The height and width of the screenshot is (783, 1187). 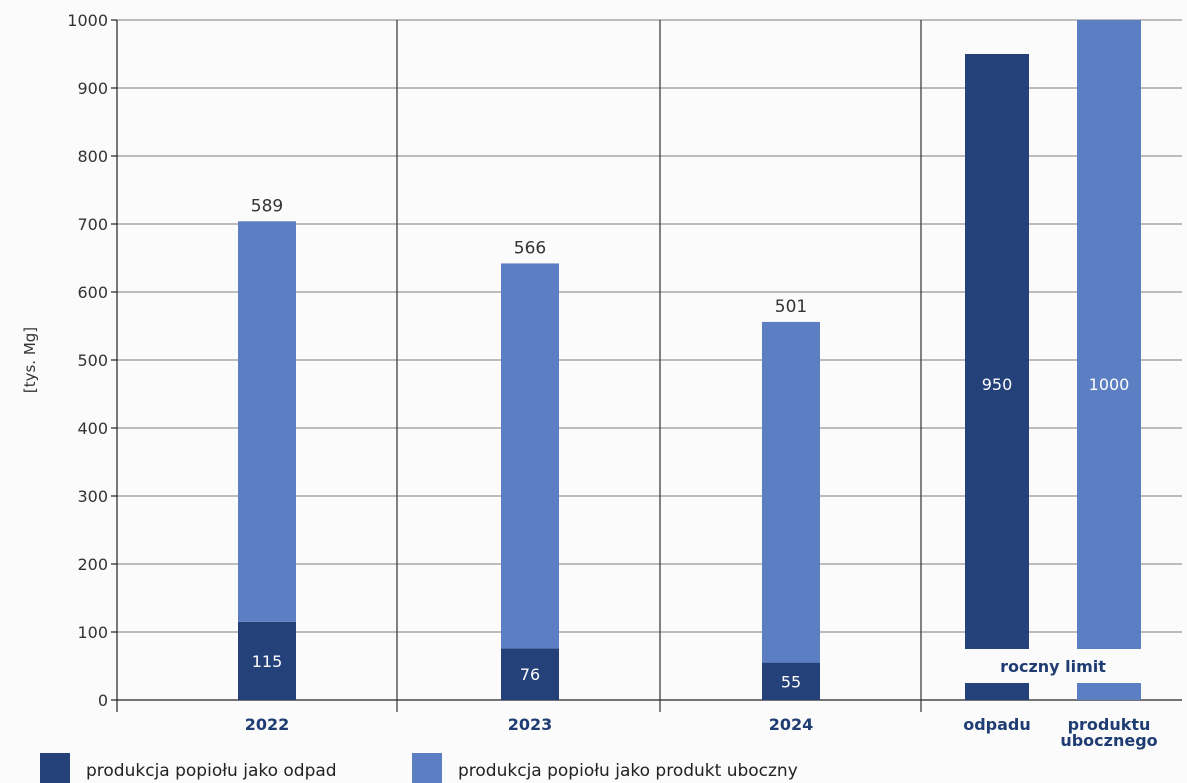 I want to click on data-label-byproduct-2024: 501, so click(x=791, y=307).